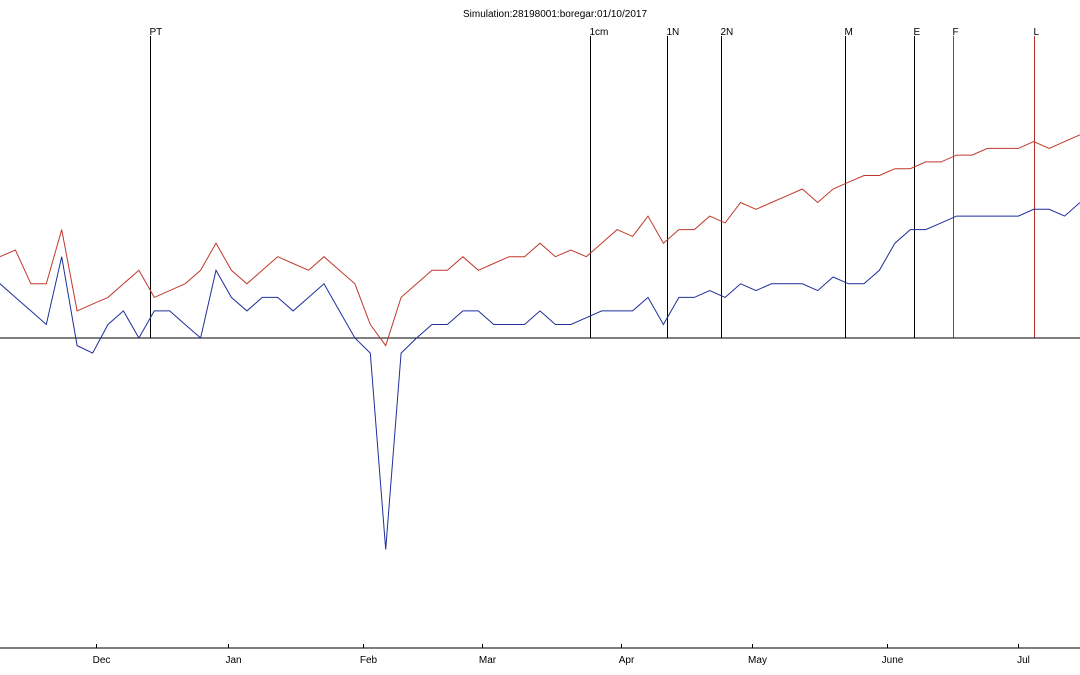  Describe the element at coordinates (917, 32) in the screenshot. I see `event-label-5: E` at that location.